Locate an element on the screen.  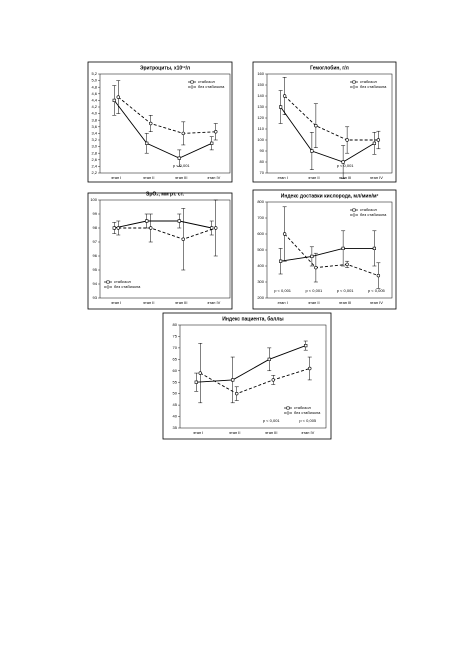
y-tick-label: 95 is located at coordinates (95, 269).